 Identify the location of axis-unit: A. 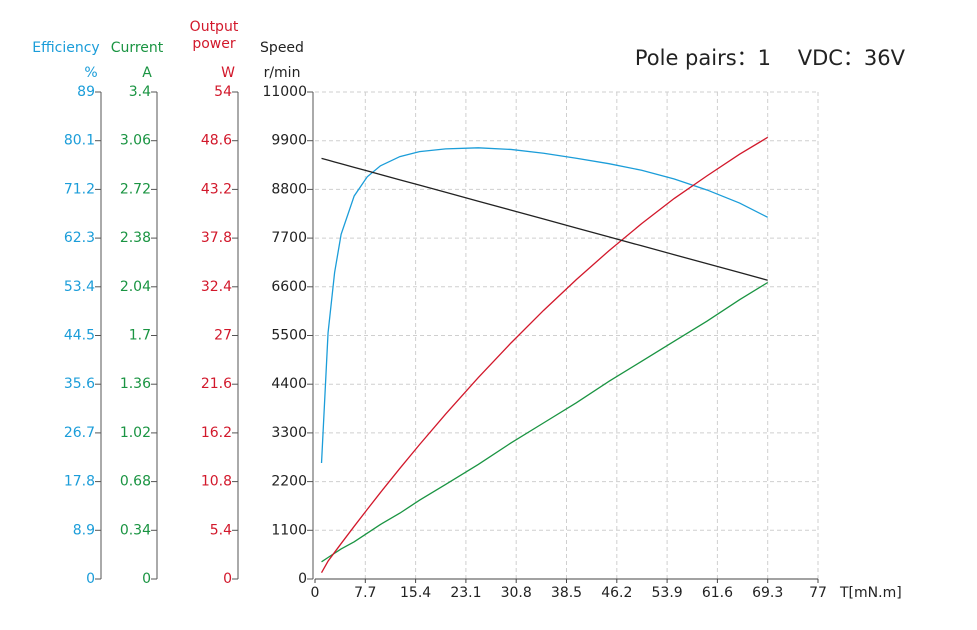
(147, 73).